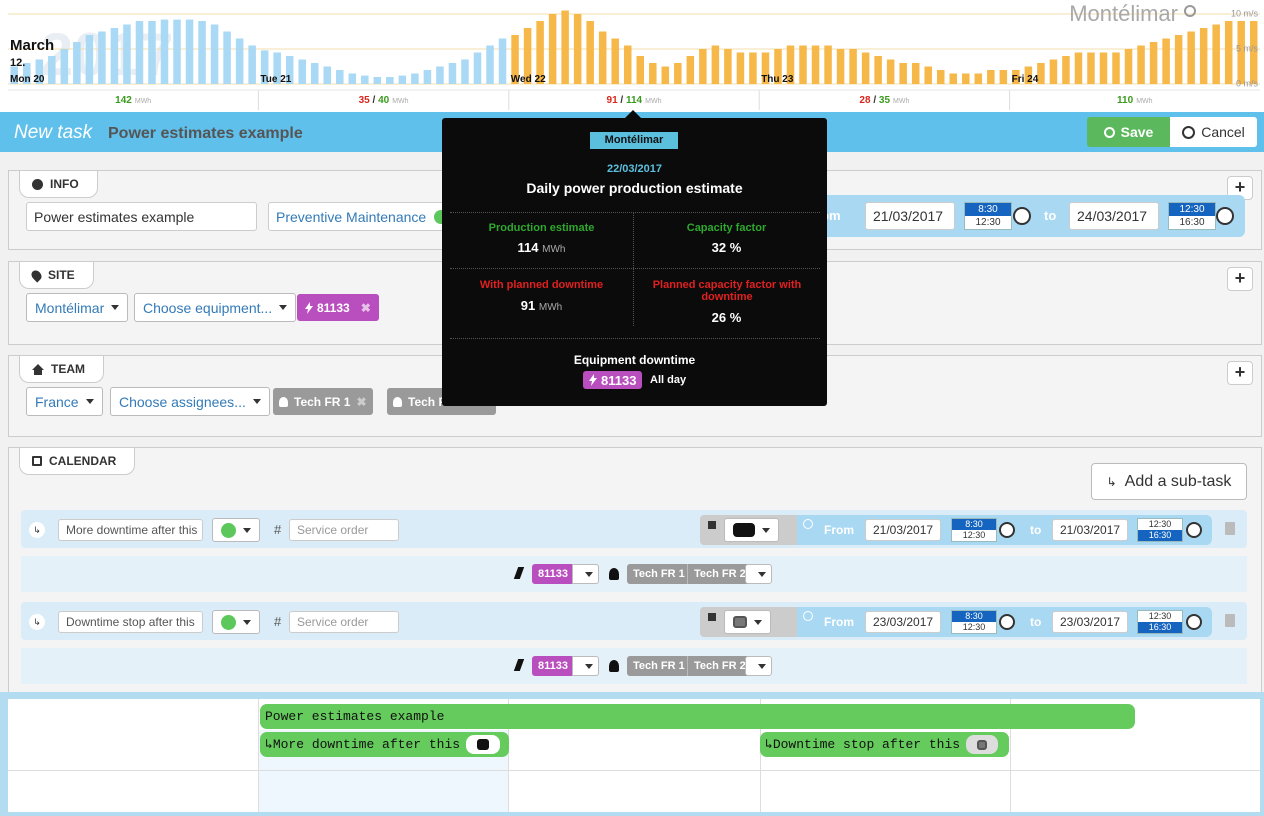 The height and width of the screenshot is (816, 1264). What do you see at coordinates (1090, 530) in the screenshot?
I see `to-date: 21/03/2017` at bounding box center [1090, 530].